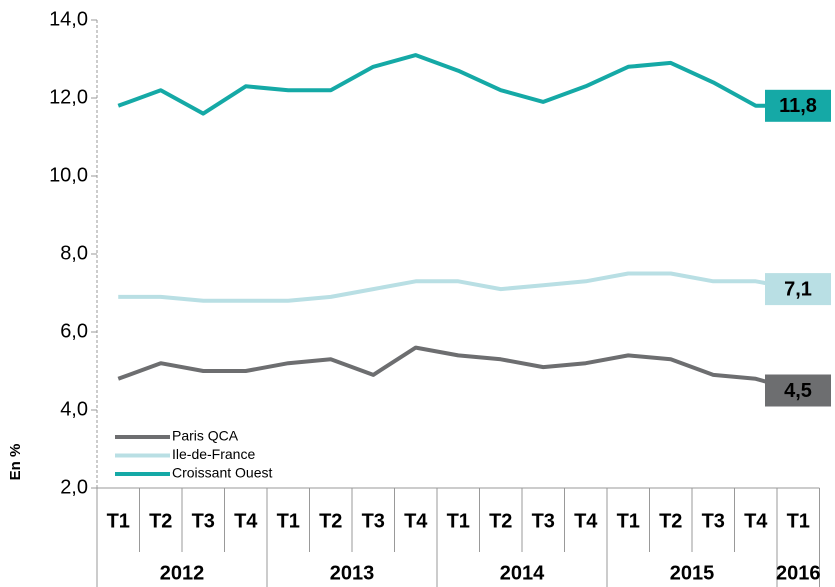 Image resolution: width=835 pixels, height=587 pixels. What do you see at coordinates (182, 573) in the screenshot?
I see `year-label: 2012` at bounding box center [182, 573].